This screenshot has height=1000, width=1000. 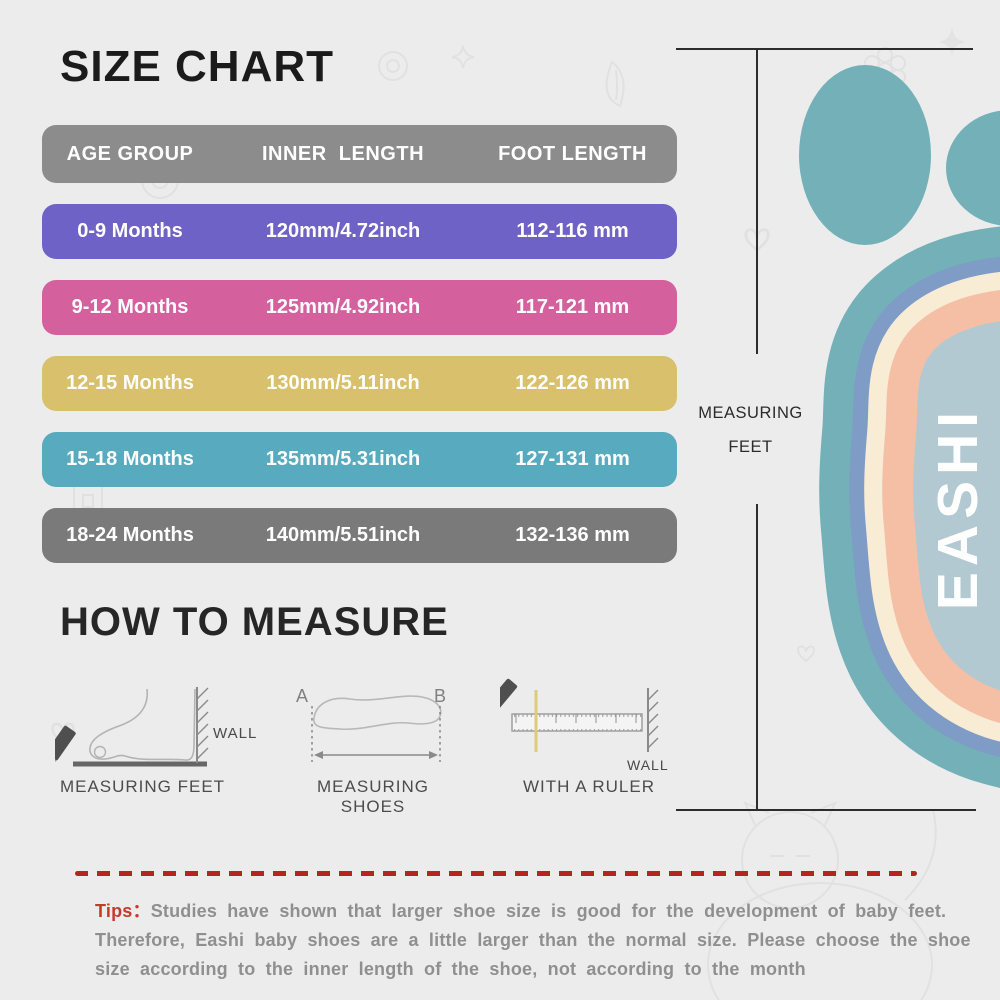 I want to click on header-age-group: AGE GROUP, so click(x=130, y=153).